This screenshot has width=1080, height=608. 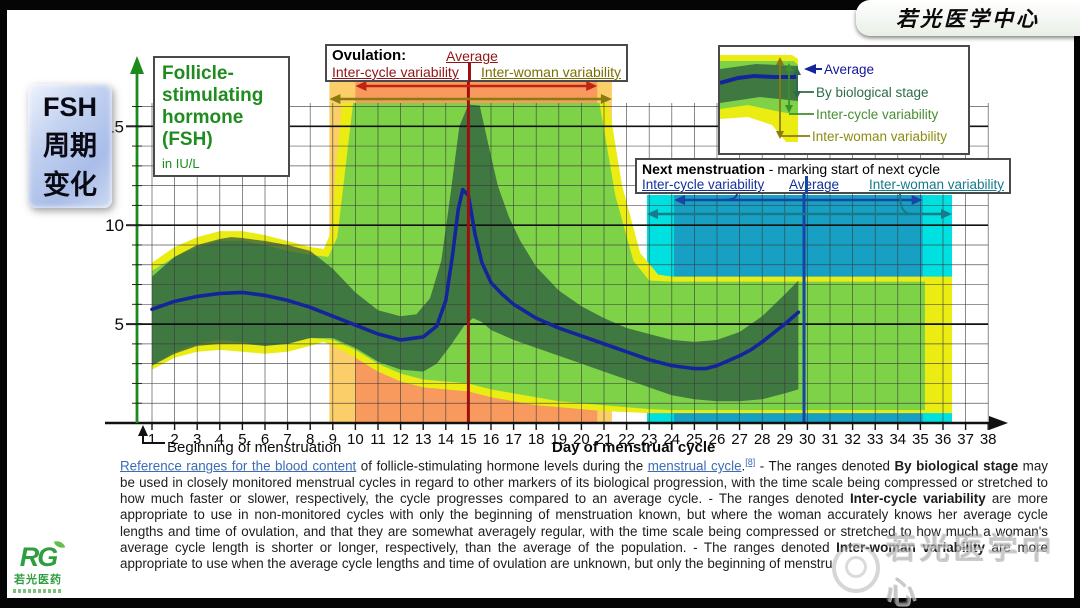 I want to click on x-tick-label: 34, so click(x=897, y=439).